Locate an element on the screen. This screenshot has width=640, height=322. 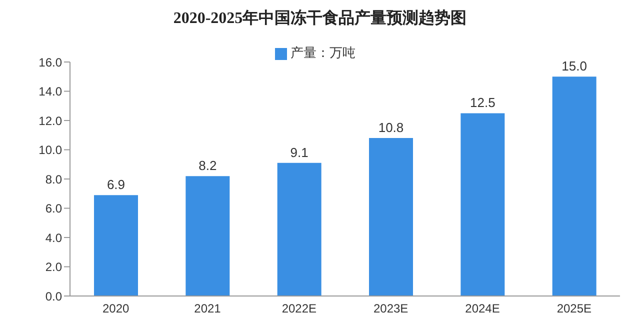
data-label: 12.5 is located at coordinates (483, 102).